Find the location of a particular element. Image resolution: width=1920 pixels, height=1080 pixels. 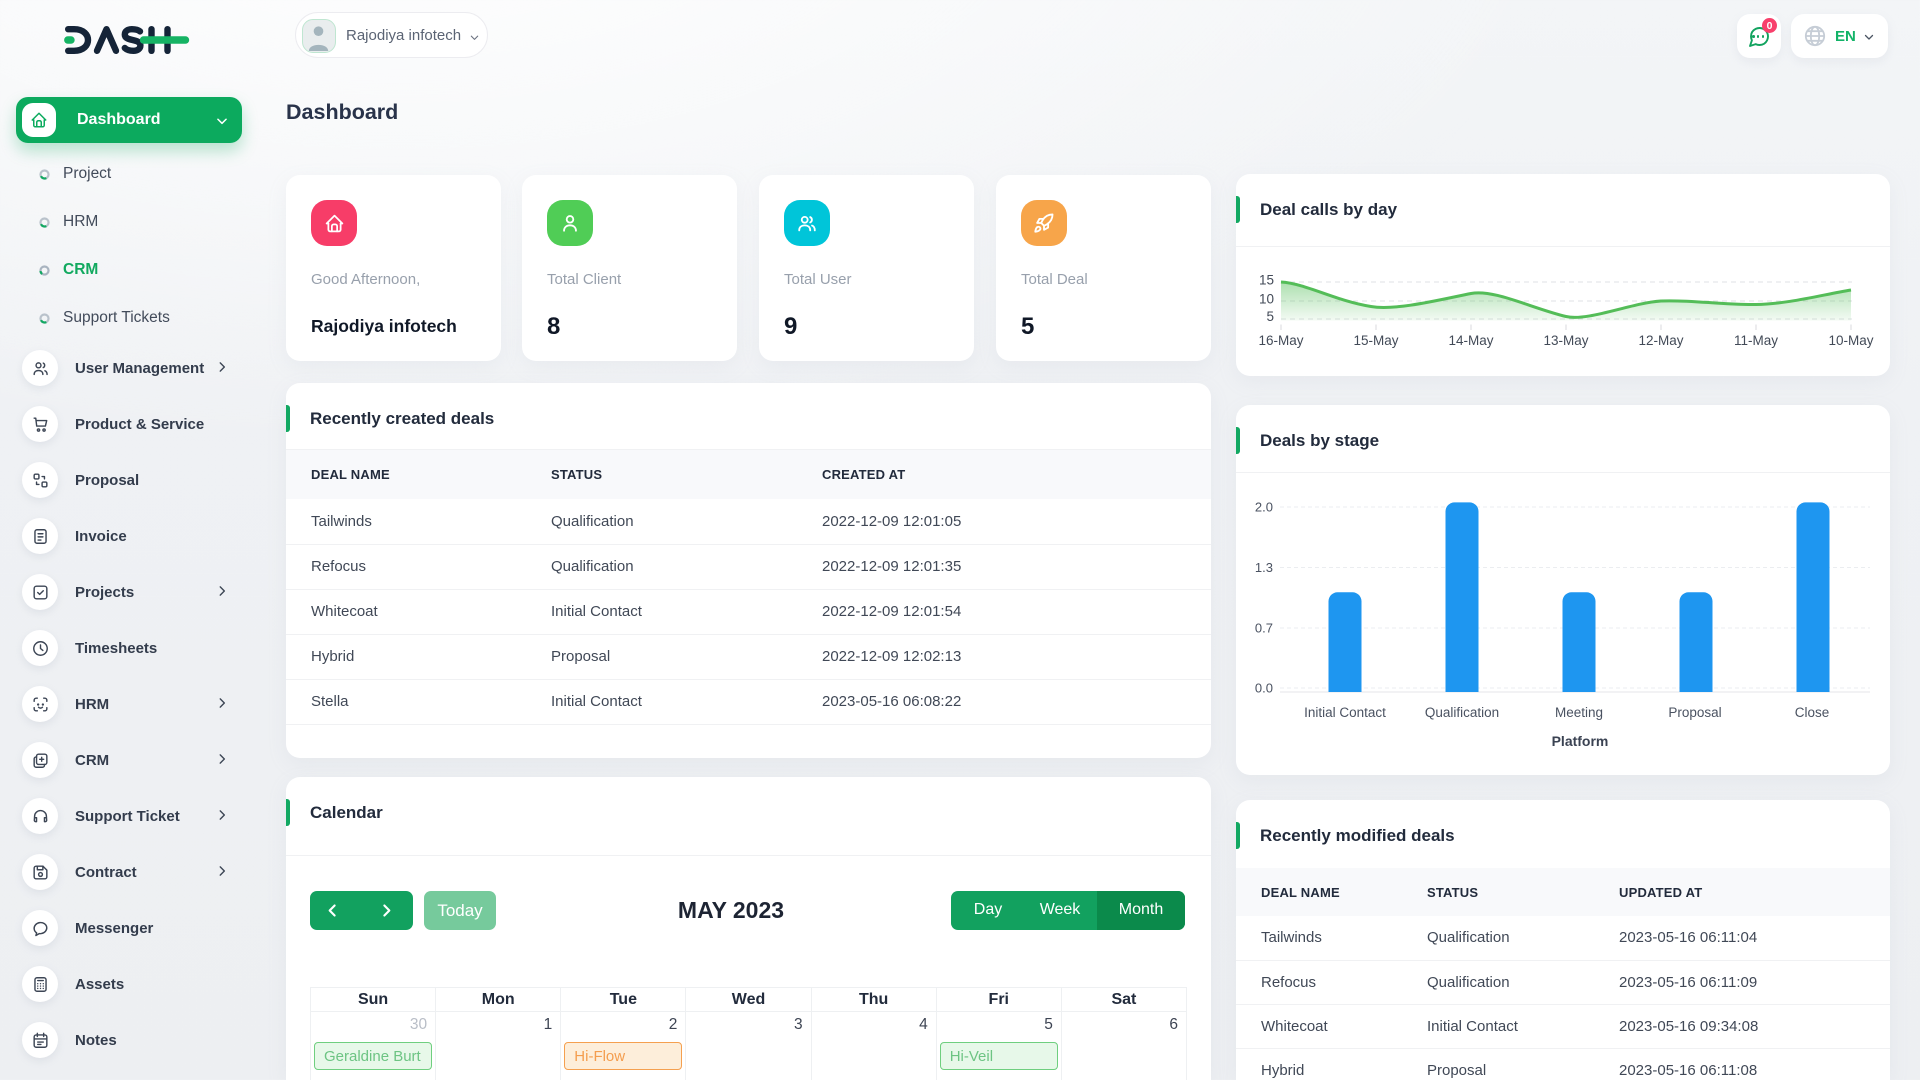

svg-text: 1.3 is located at coordinates (1264, 567).